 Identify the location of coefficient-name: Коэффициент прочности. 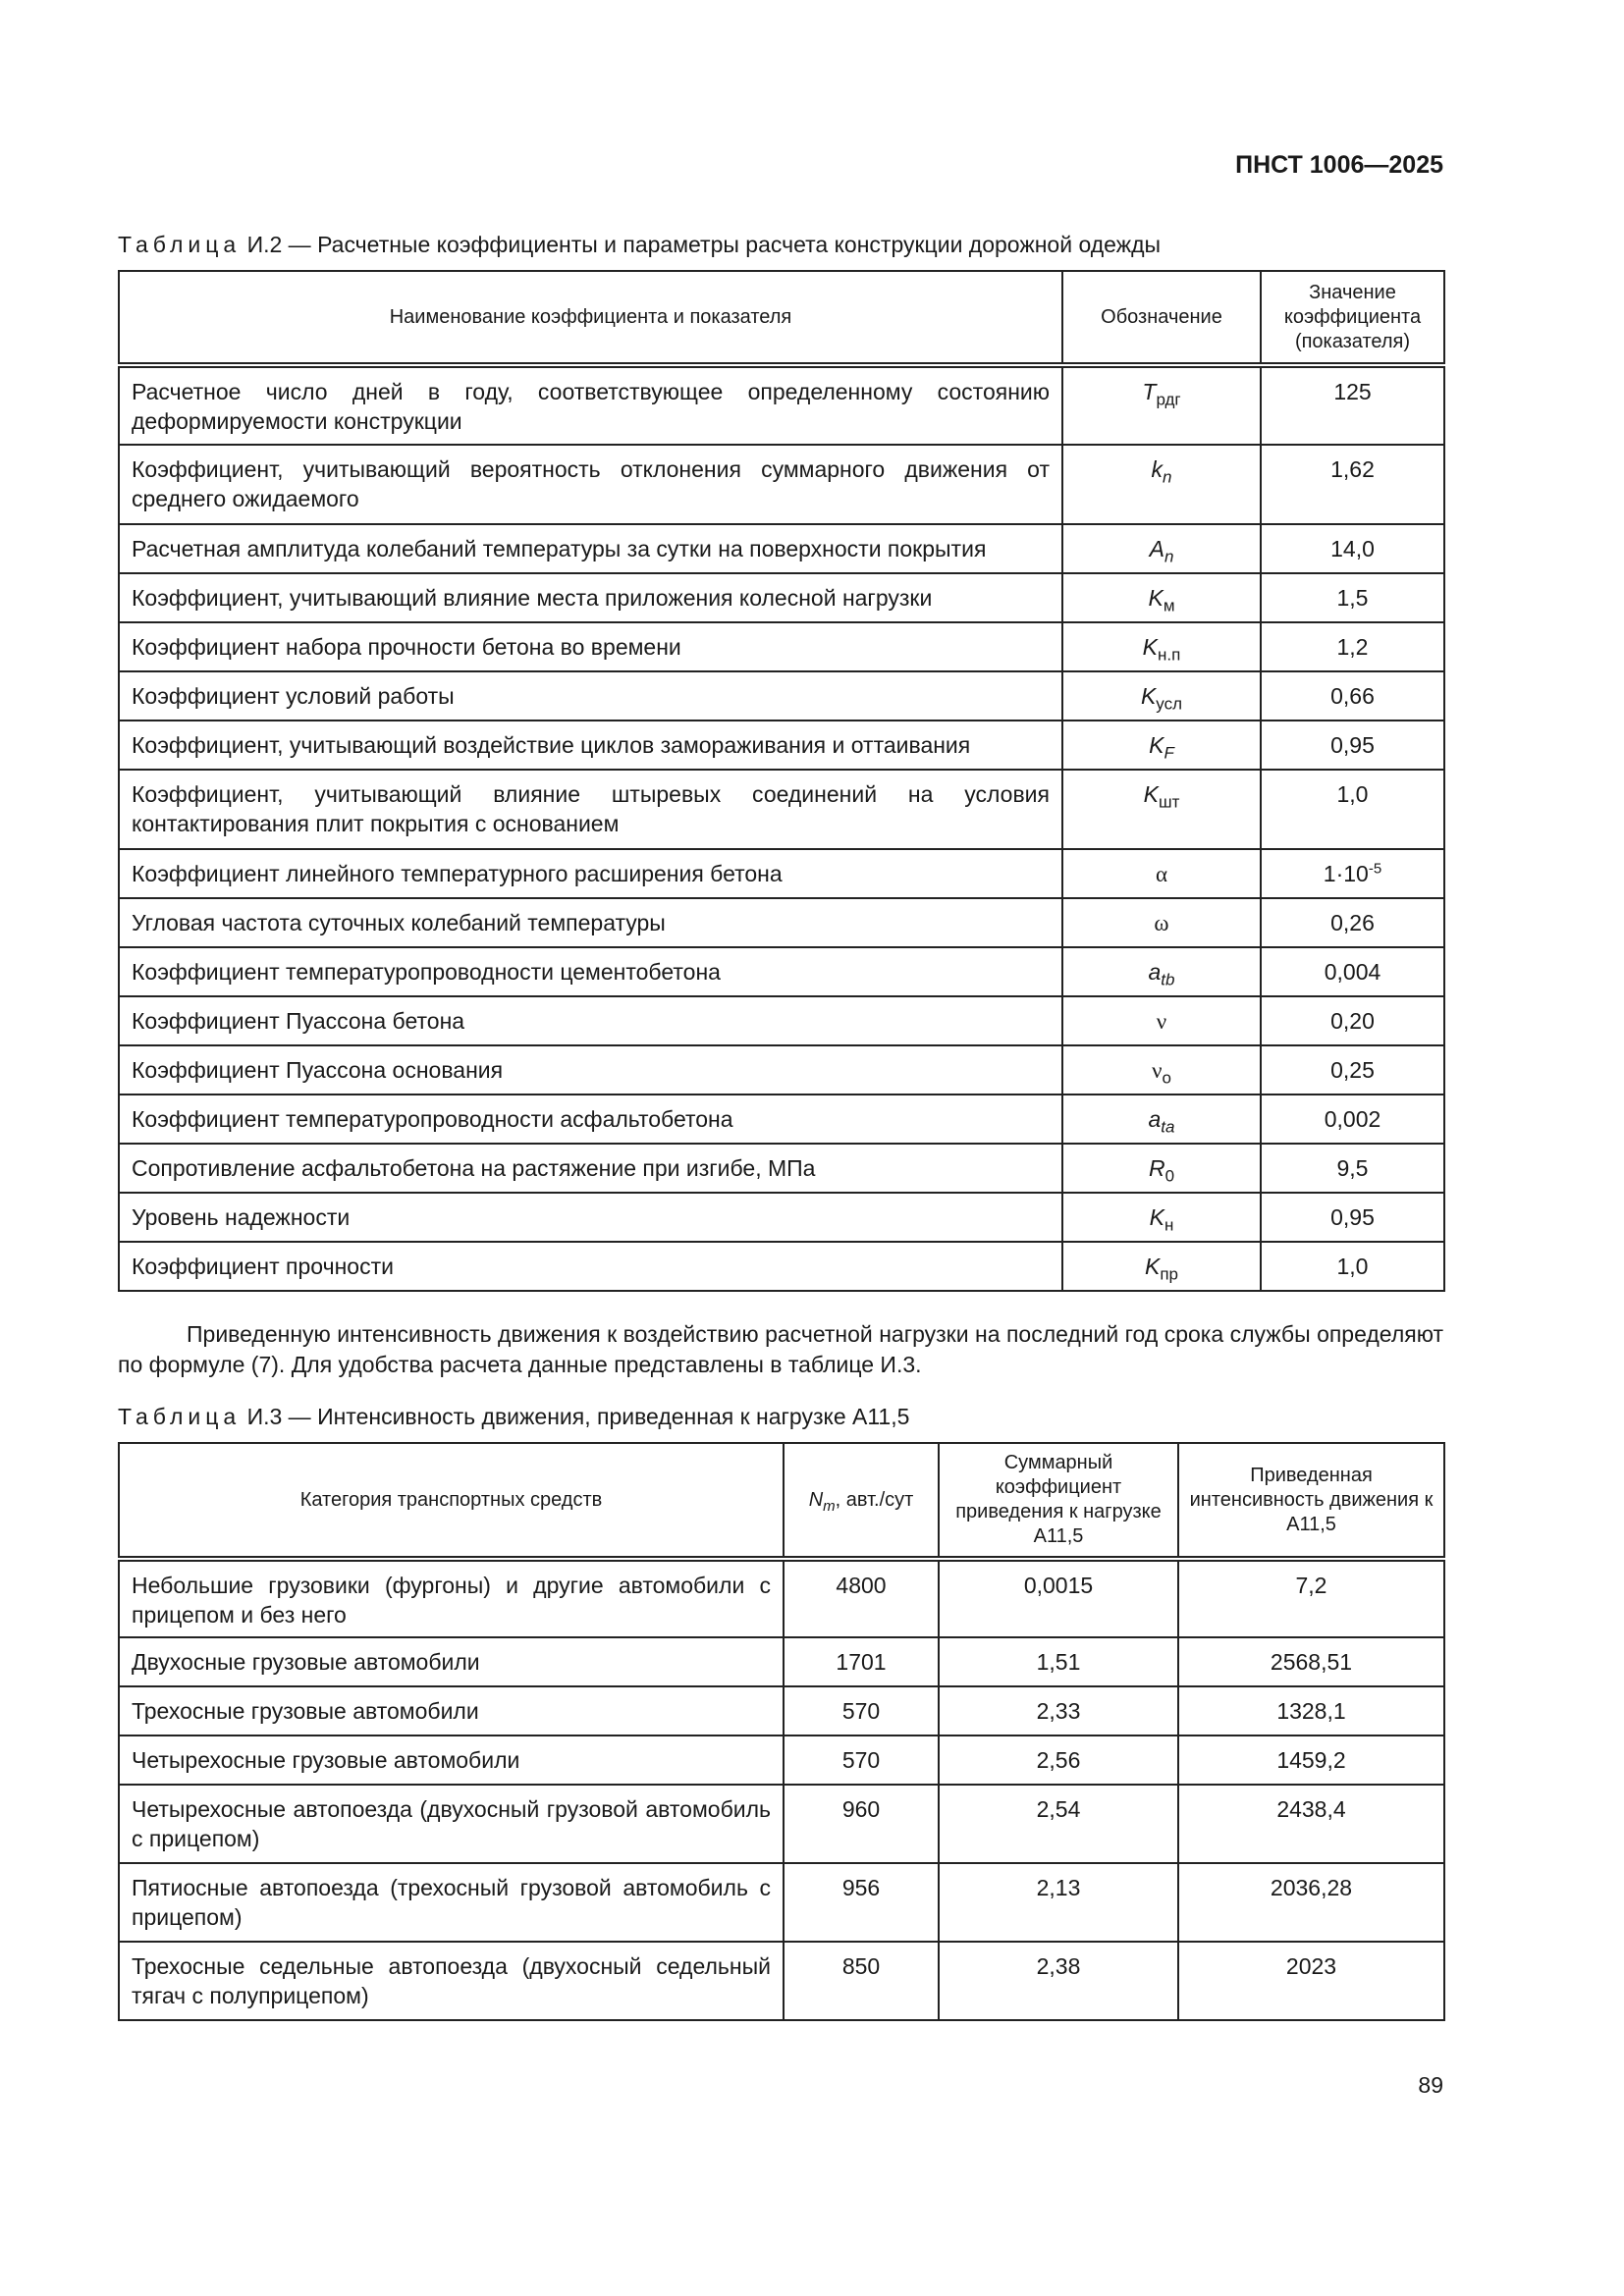
(590, 1266).